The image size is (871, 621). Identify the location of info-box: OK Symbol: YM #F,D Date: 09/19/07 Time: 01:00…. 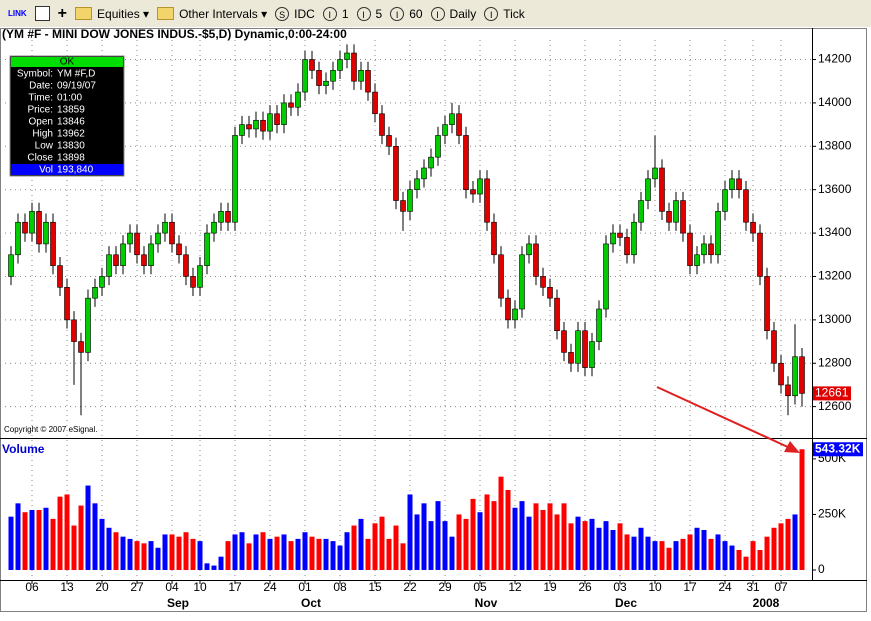
(67, 116).